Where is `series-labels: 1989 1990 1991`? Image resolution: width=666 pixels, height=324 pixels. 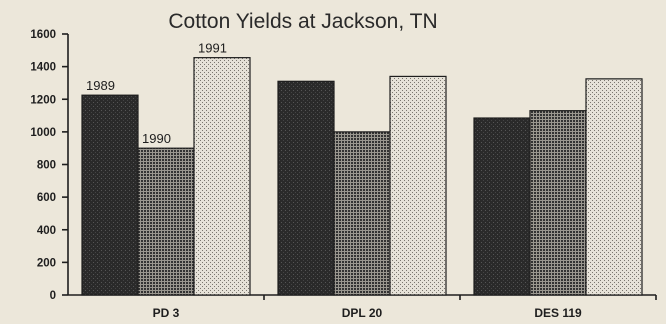
series-labels: 1989 1990 1991 is located at coordinates (156, 94).